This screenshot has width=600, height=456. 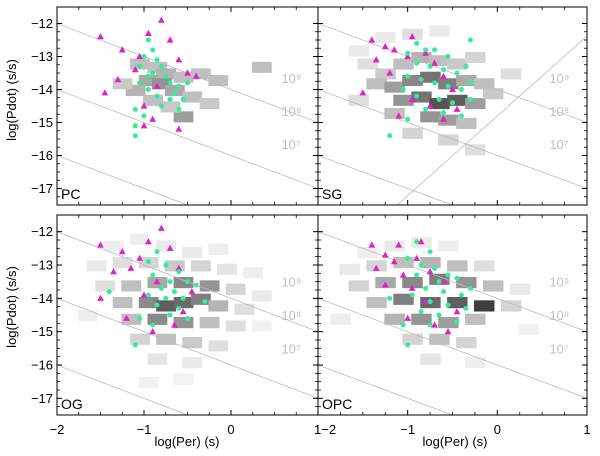 What do you see at coordinates (42, 23) in the screenshot?
I see `y-tick-label: −12` at bounding box center [42, 23].